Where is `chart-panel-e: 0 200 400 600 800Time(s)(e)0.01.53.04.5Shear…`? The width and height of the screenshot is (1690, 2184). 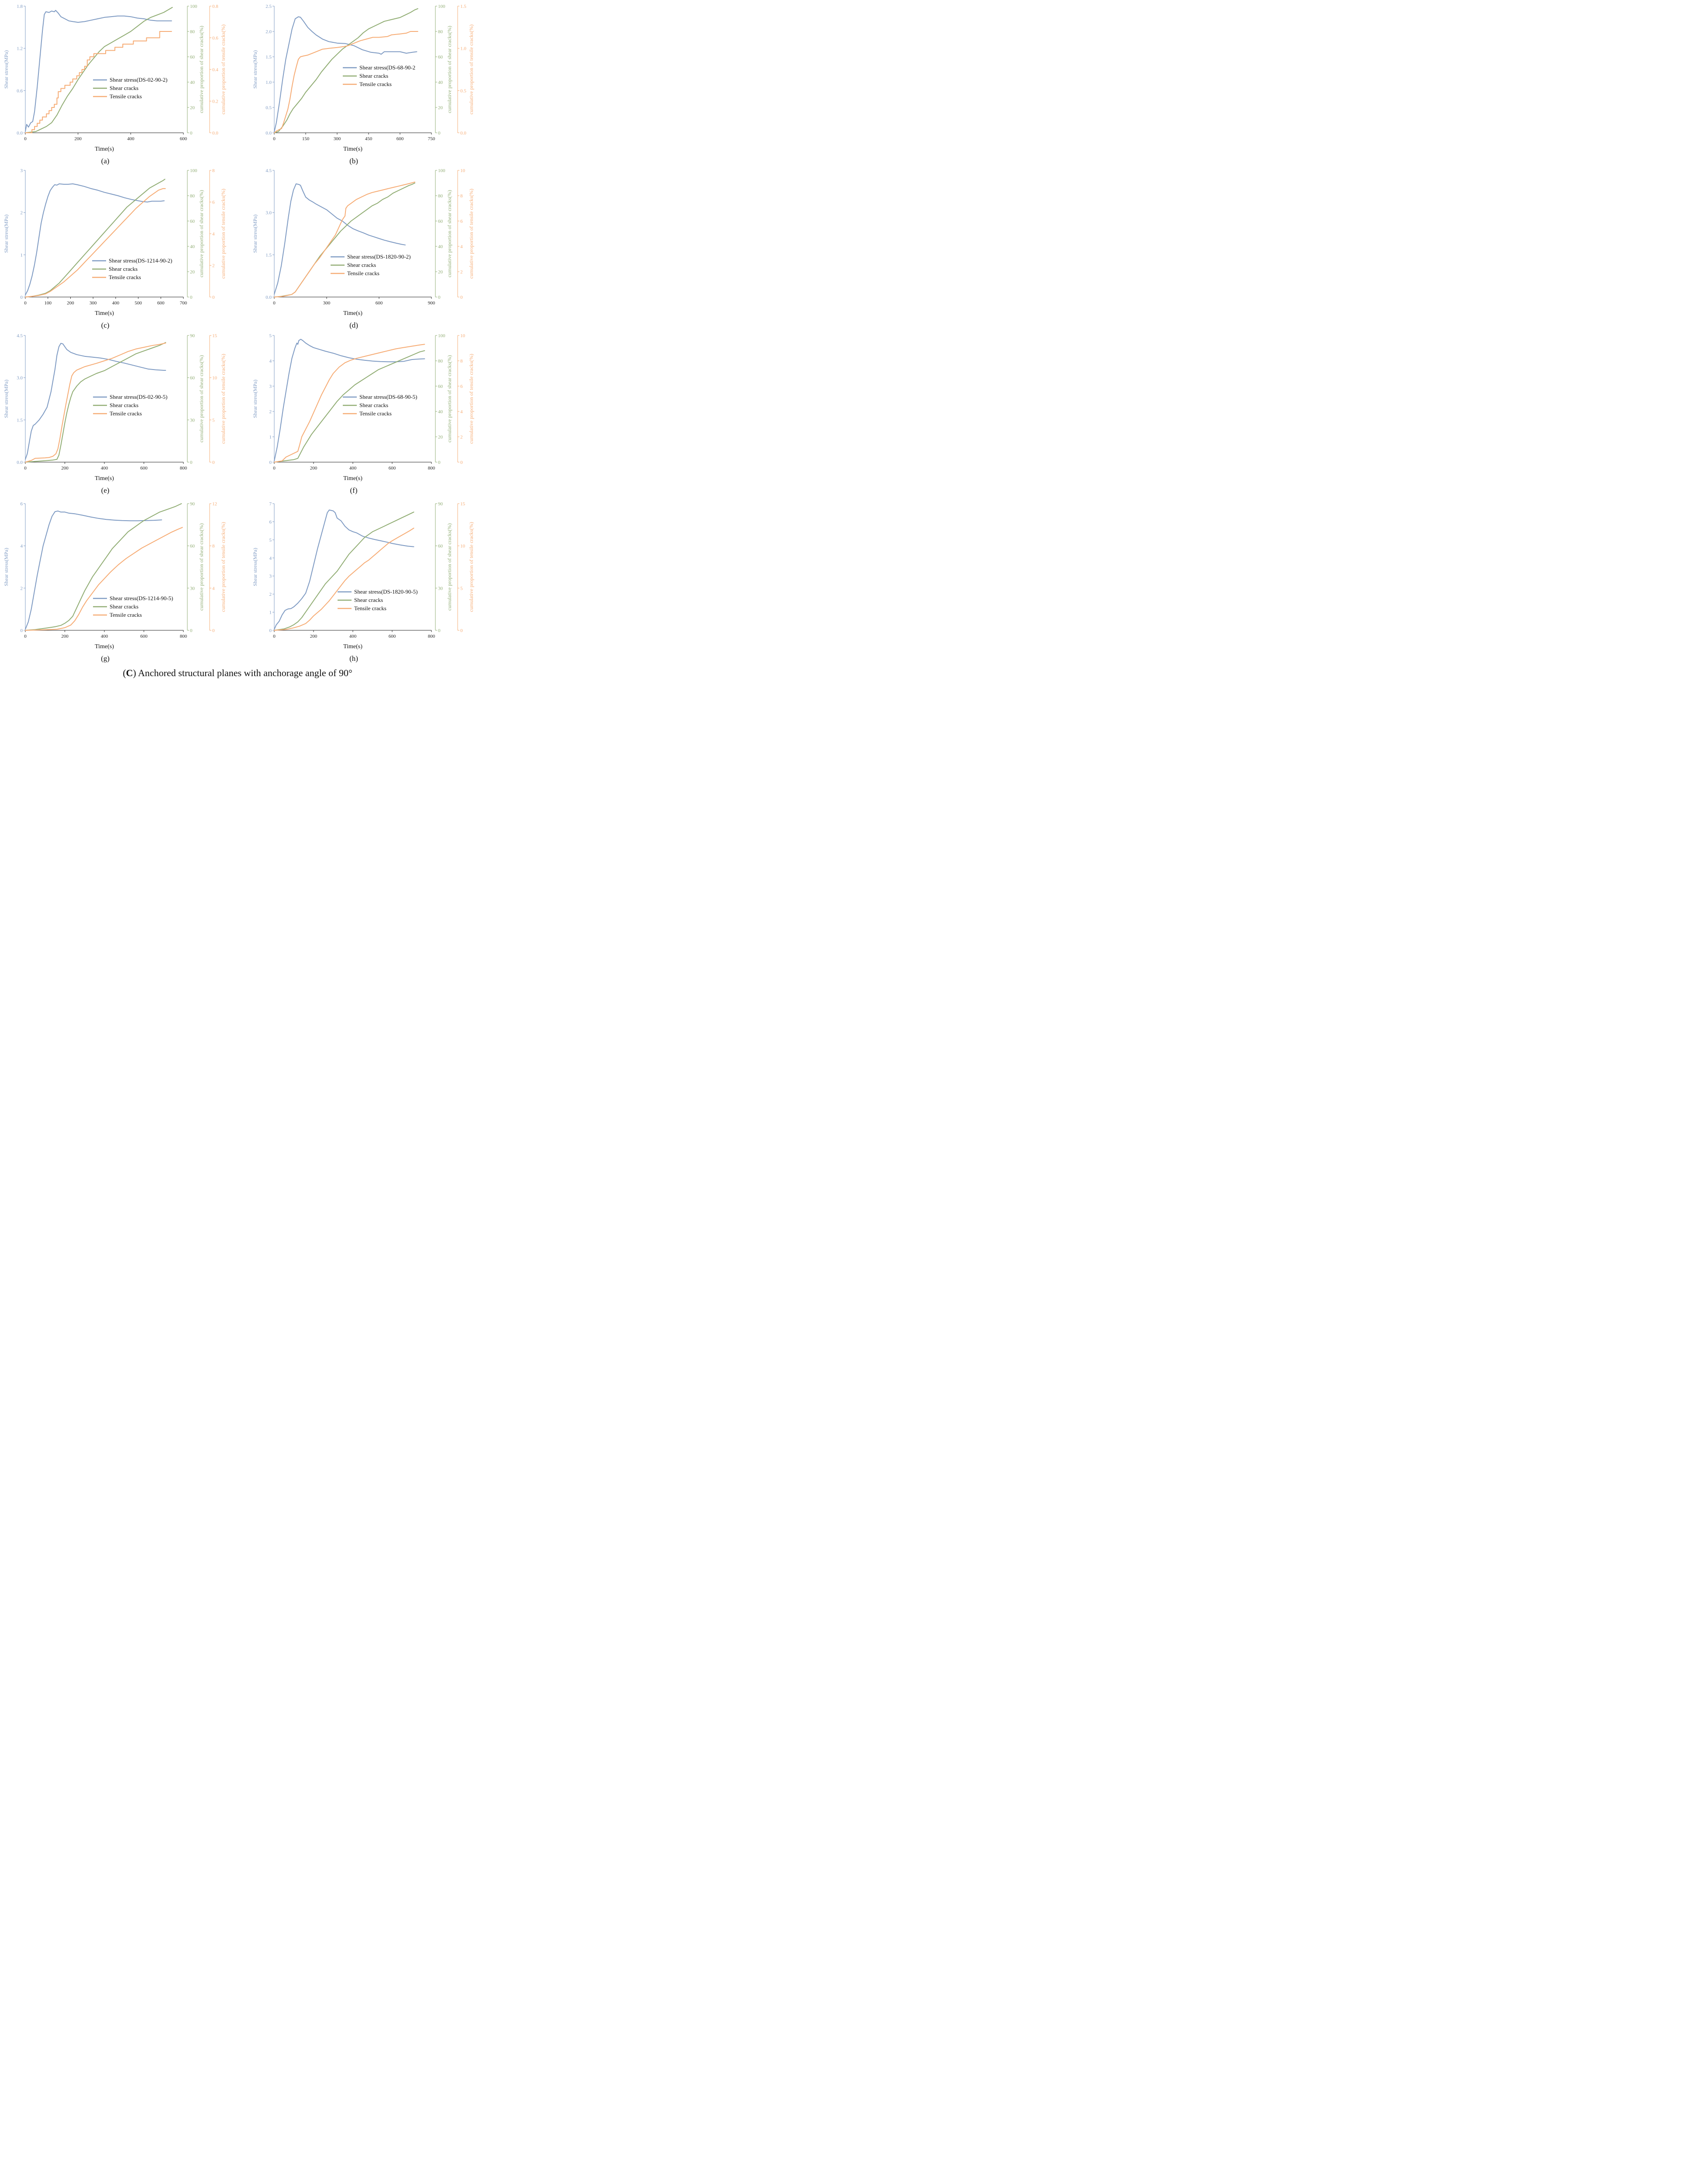
chart-panel-e: 0 200 400 600 800Time(s)(e)0.01.53.04.5Shear… is located at coordinates (114, 413).